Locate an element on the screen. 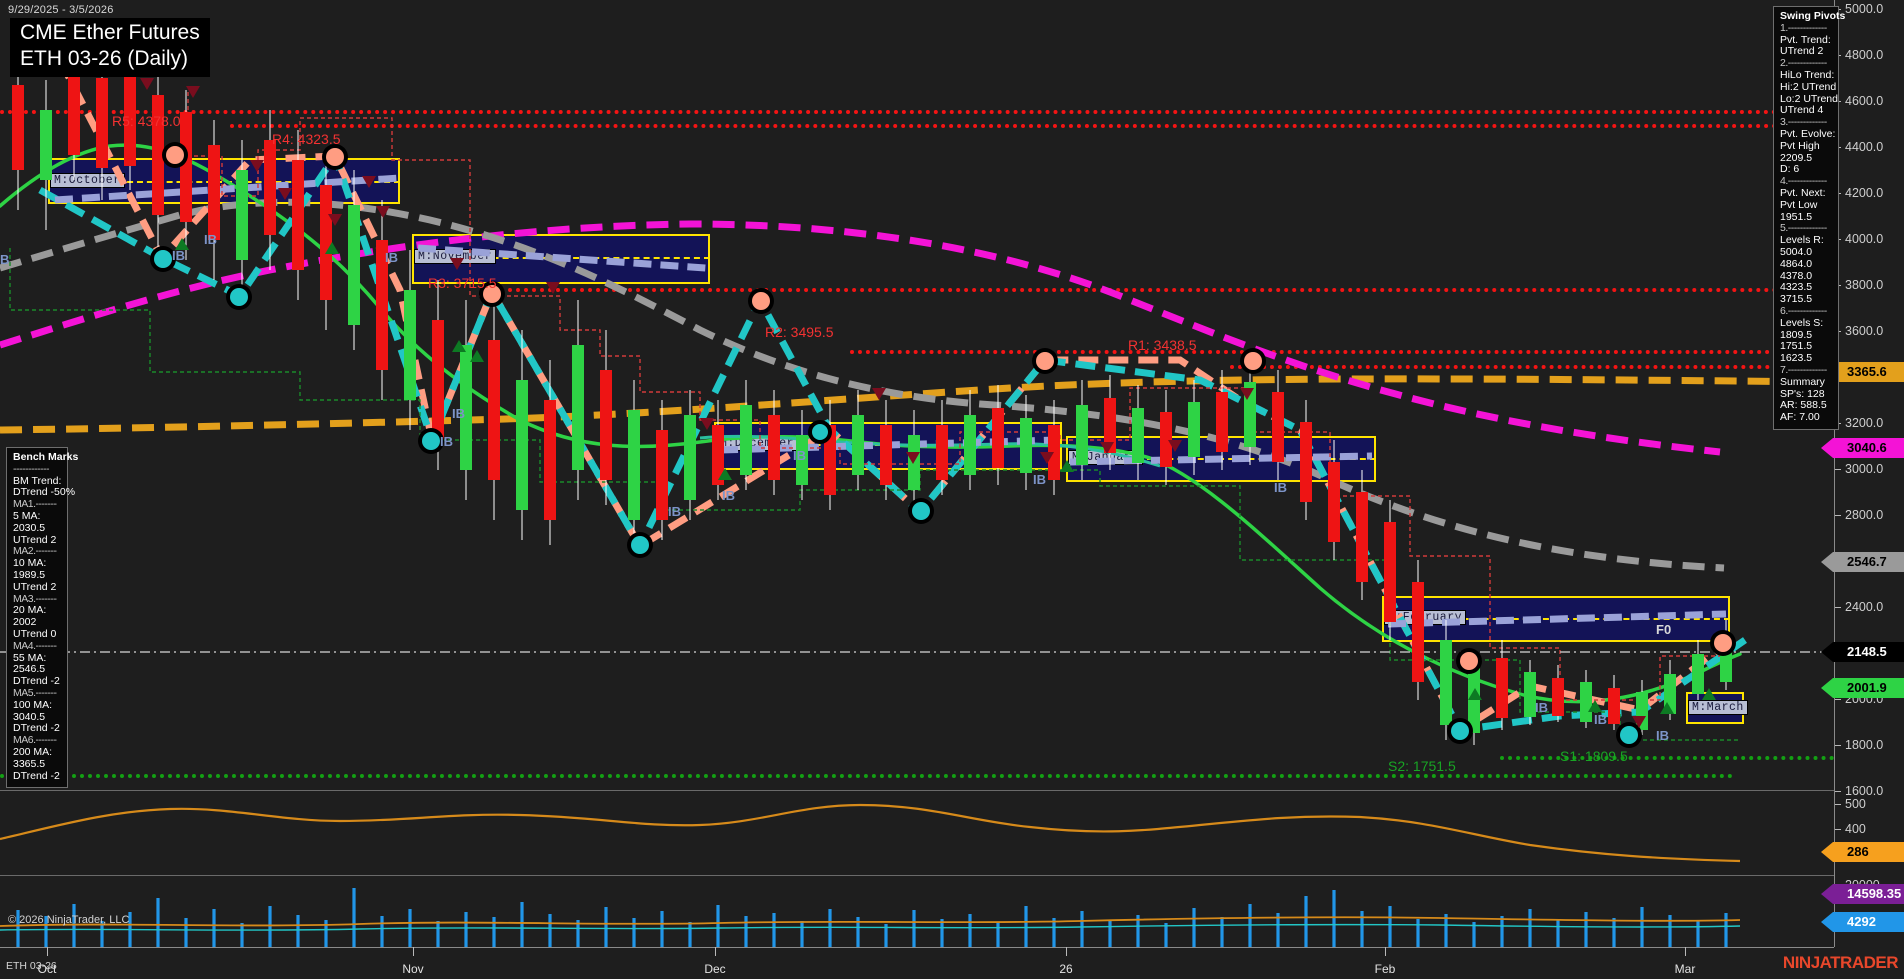 The width and height of the screenshot is (1904, 979). date-axis-tick-label: Nov is located at coordinates (413, 969).